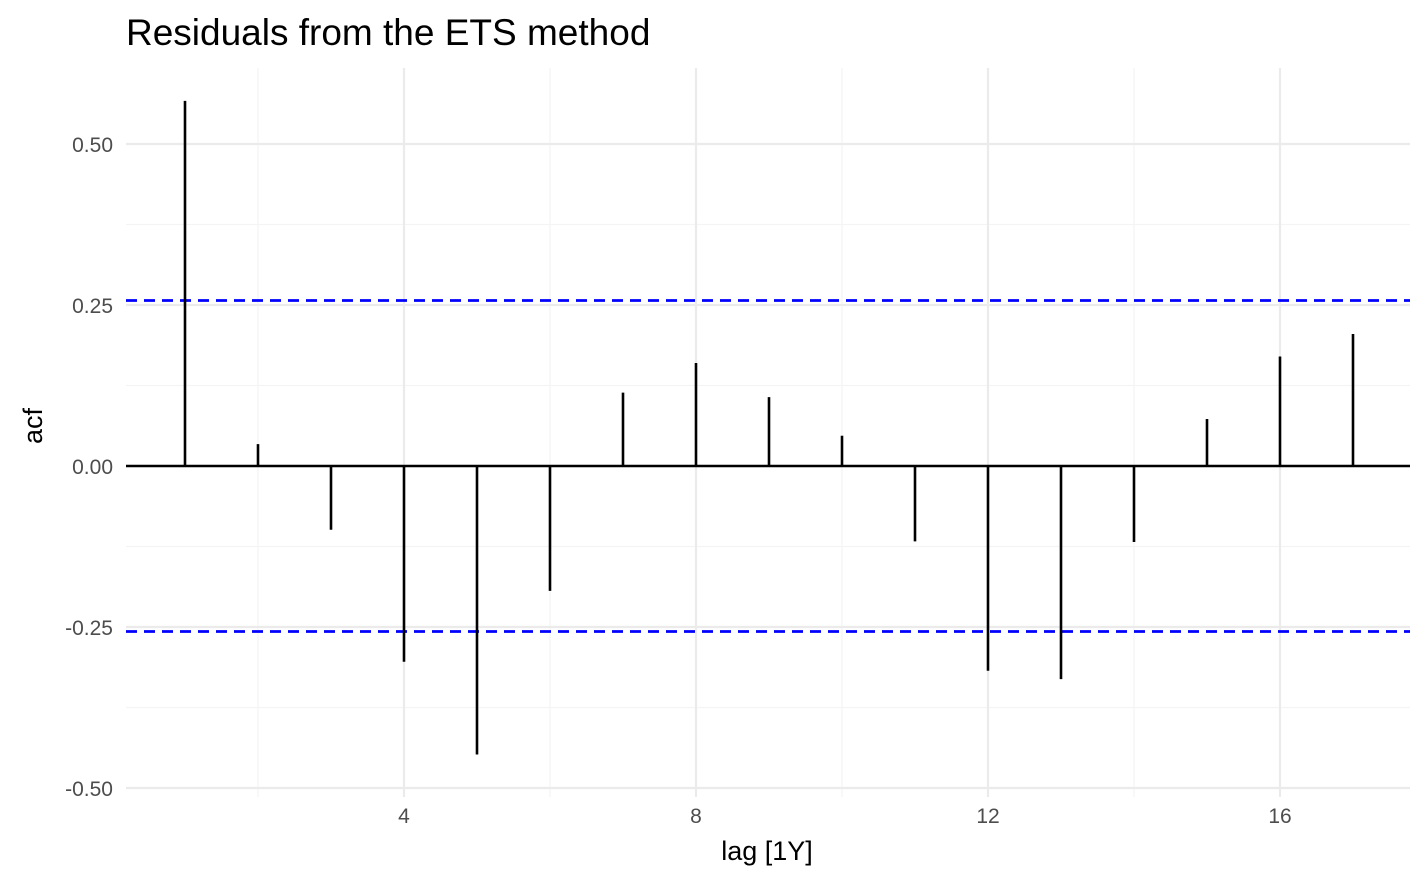 This screenshot has width=1427, height=887. I want to click on x-tick-label: 16, so click(1279, 816).